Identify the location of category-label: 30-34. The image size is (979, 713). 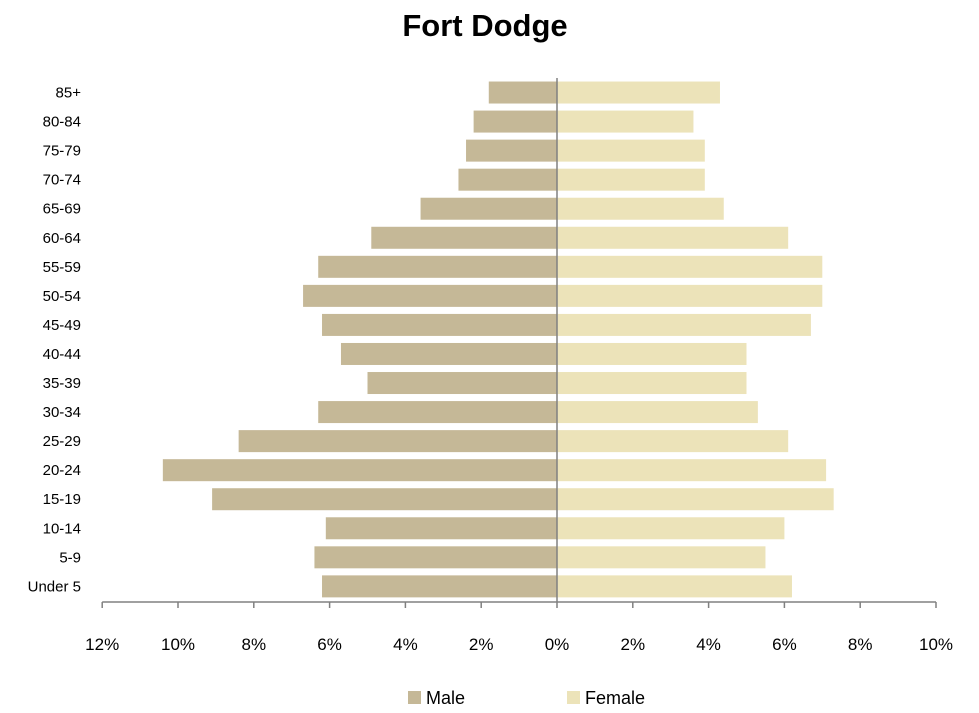
(62, 412).